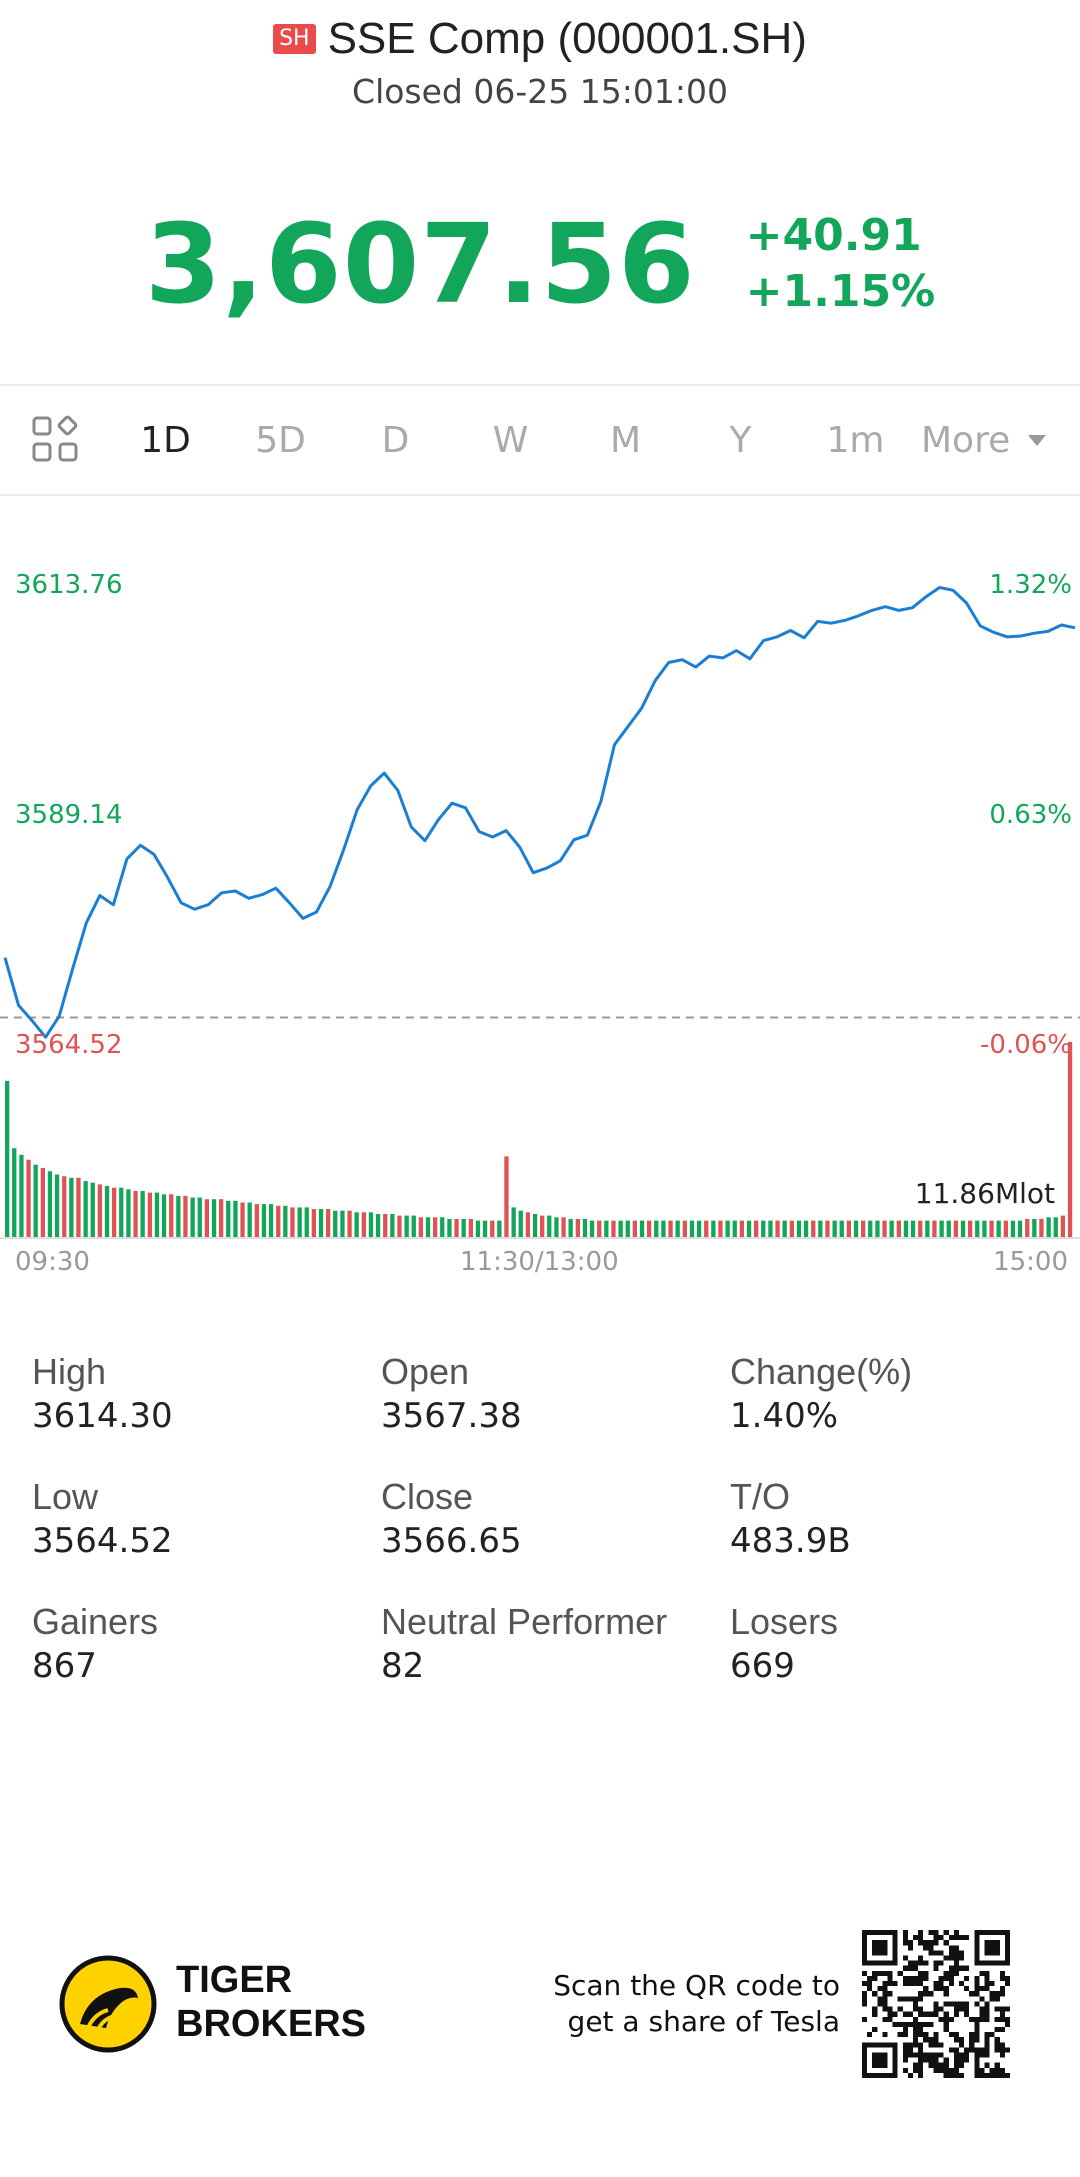 The height and width of the screenshot is (2177, 1080). I want to click on stat-neutral: Neutral Performer 82, so click(555, 1645).